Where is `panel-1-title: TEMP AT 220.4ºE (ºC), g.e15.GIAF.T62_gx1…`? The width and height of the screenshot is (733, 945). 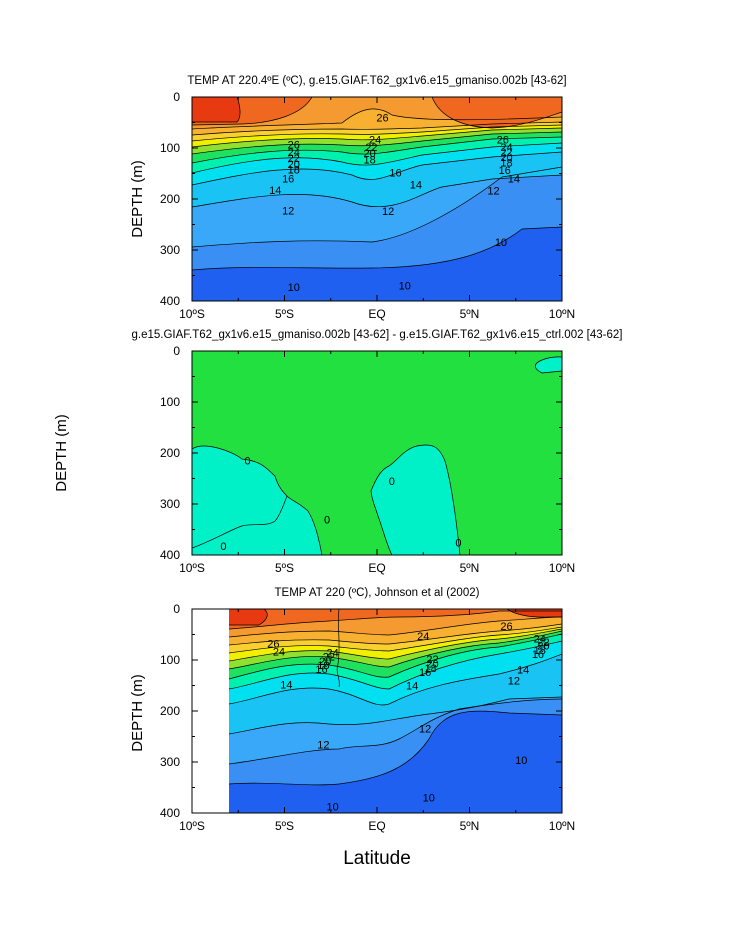 panel-1-title: TEMP AT 220.4ºE (ºC), g.e15.GIAF.T62_gx1… is located at coordinates (376, 81).